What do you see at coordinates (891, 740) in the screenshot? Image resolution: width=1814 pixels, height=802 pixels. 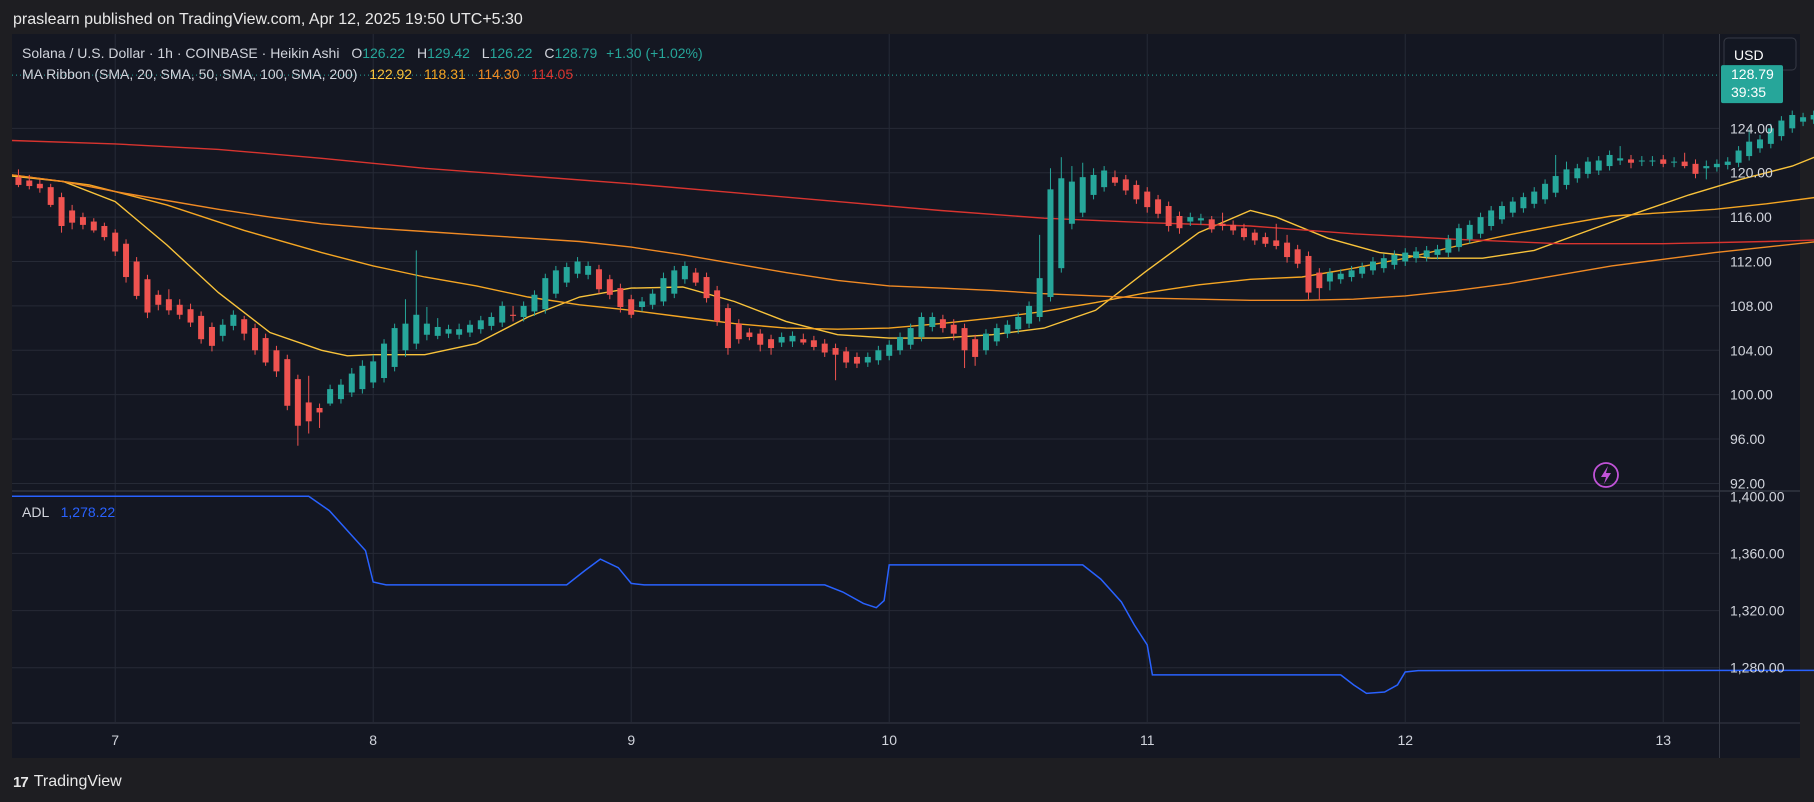 I see `time-axis: 7 8 9 10 11 12 13` at bounding box center [891, 740].